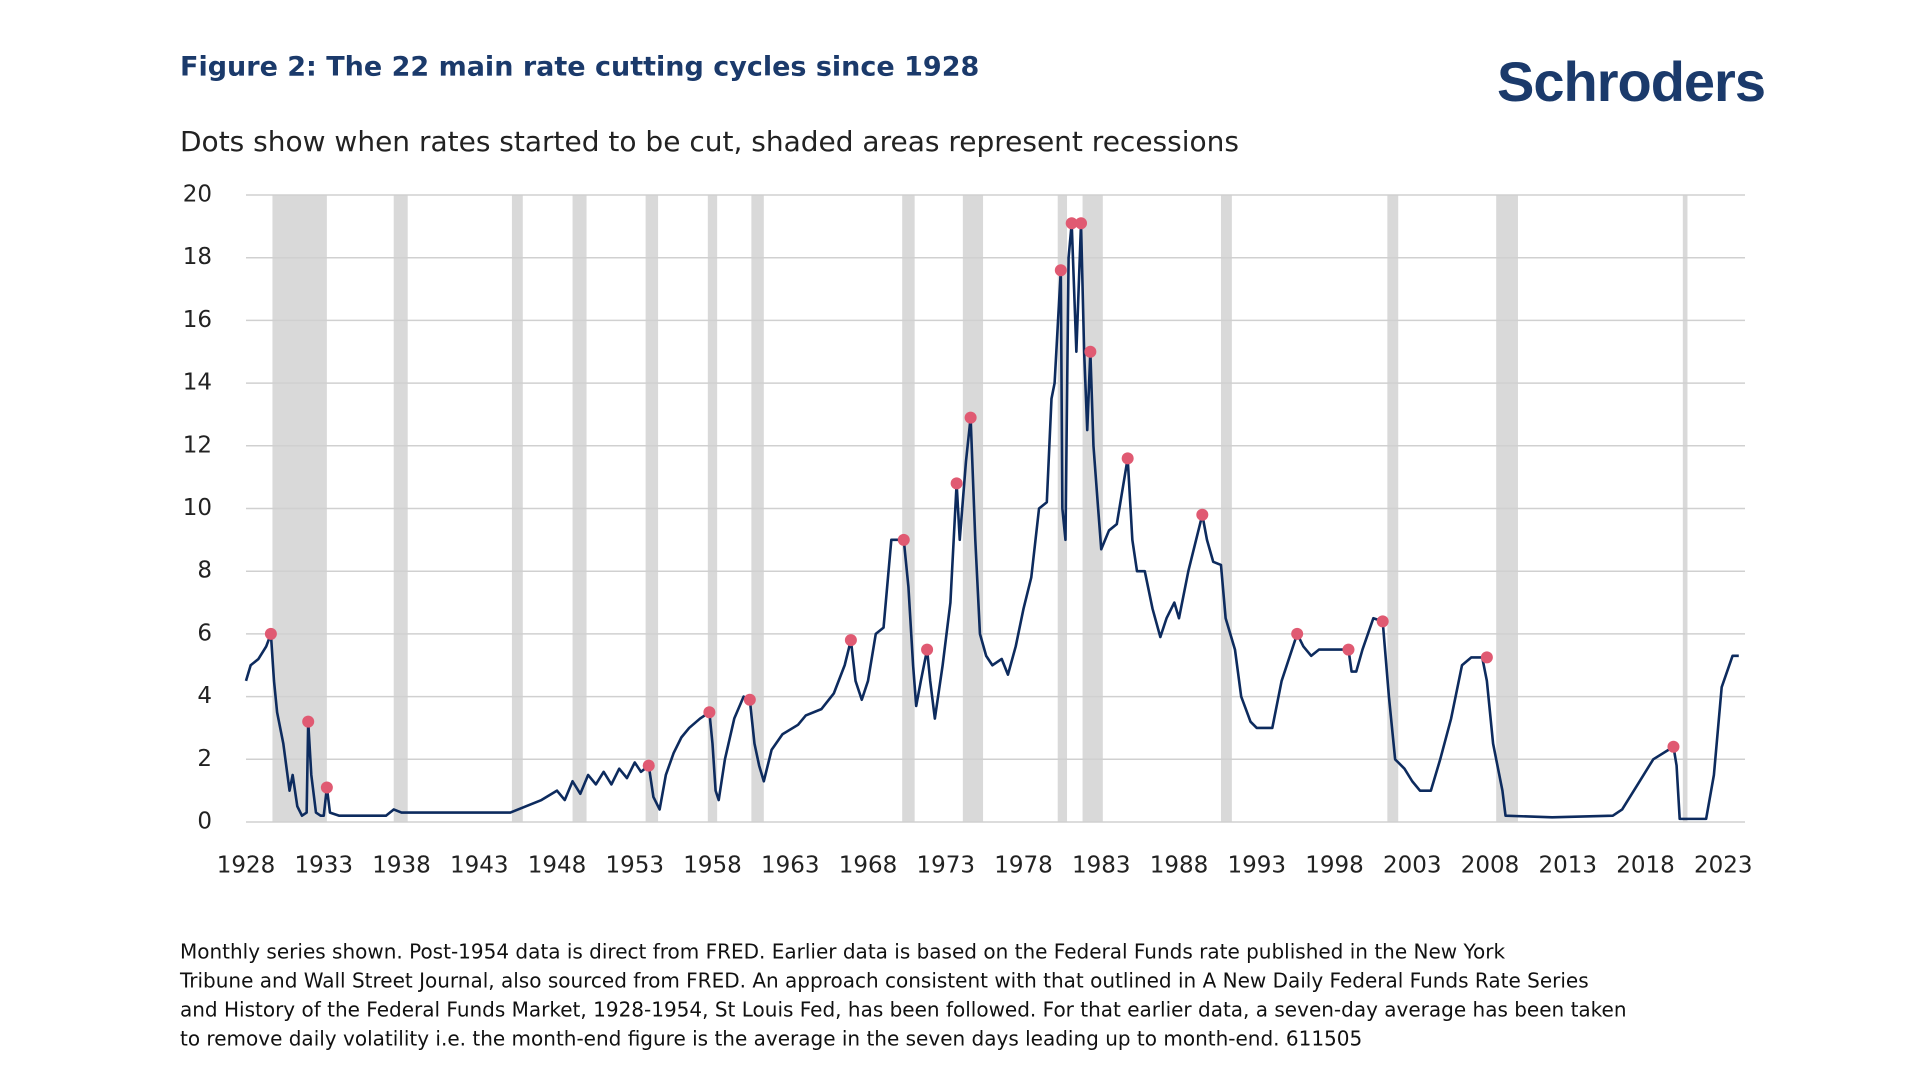 This screenshot has height=1080, width=1920. I want to click on x-tick-label: 2013, so click(1567, 866).